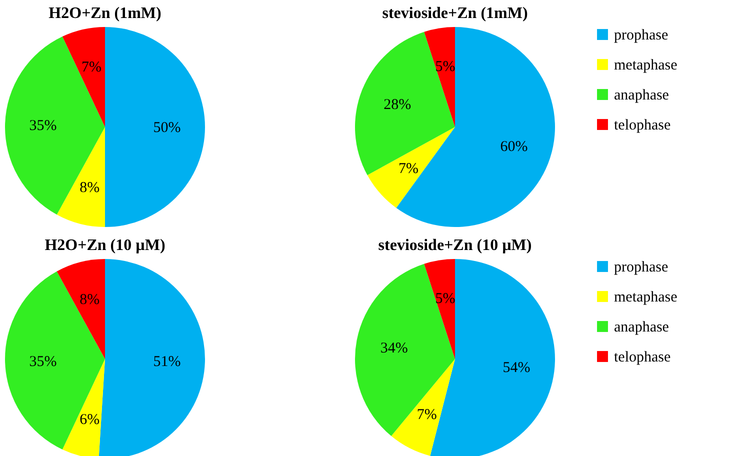 This screenshot has height=456, width=744. What do you see at coordinates (90, 420) in the screenshot?
I see `data-label: 6%` at bounding box center [90, 420].